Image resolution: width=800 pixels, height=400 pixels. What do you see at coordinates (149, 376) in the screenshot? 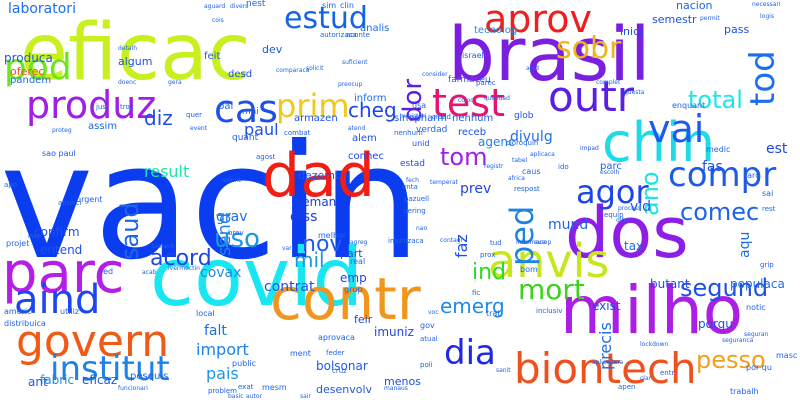
I see `word-pesquis-105: pesquis` at bounding box center [149, 376].